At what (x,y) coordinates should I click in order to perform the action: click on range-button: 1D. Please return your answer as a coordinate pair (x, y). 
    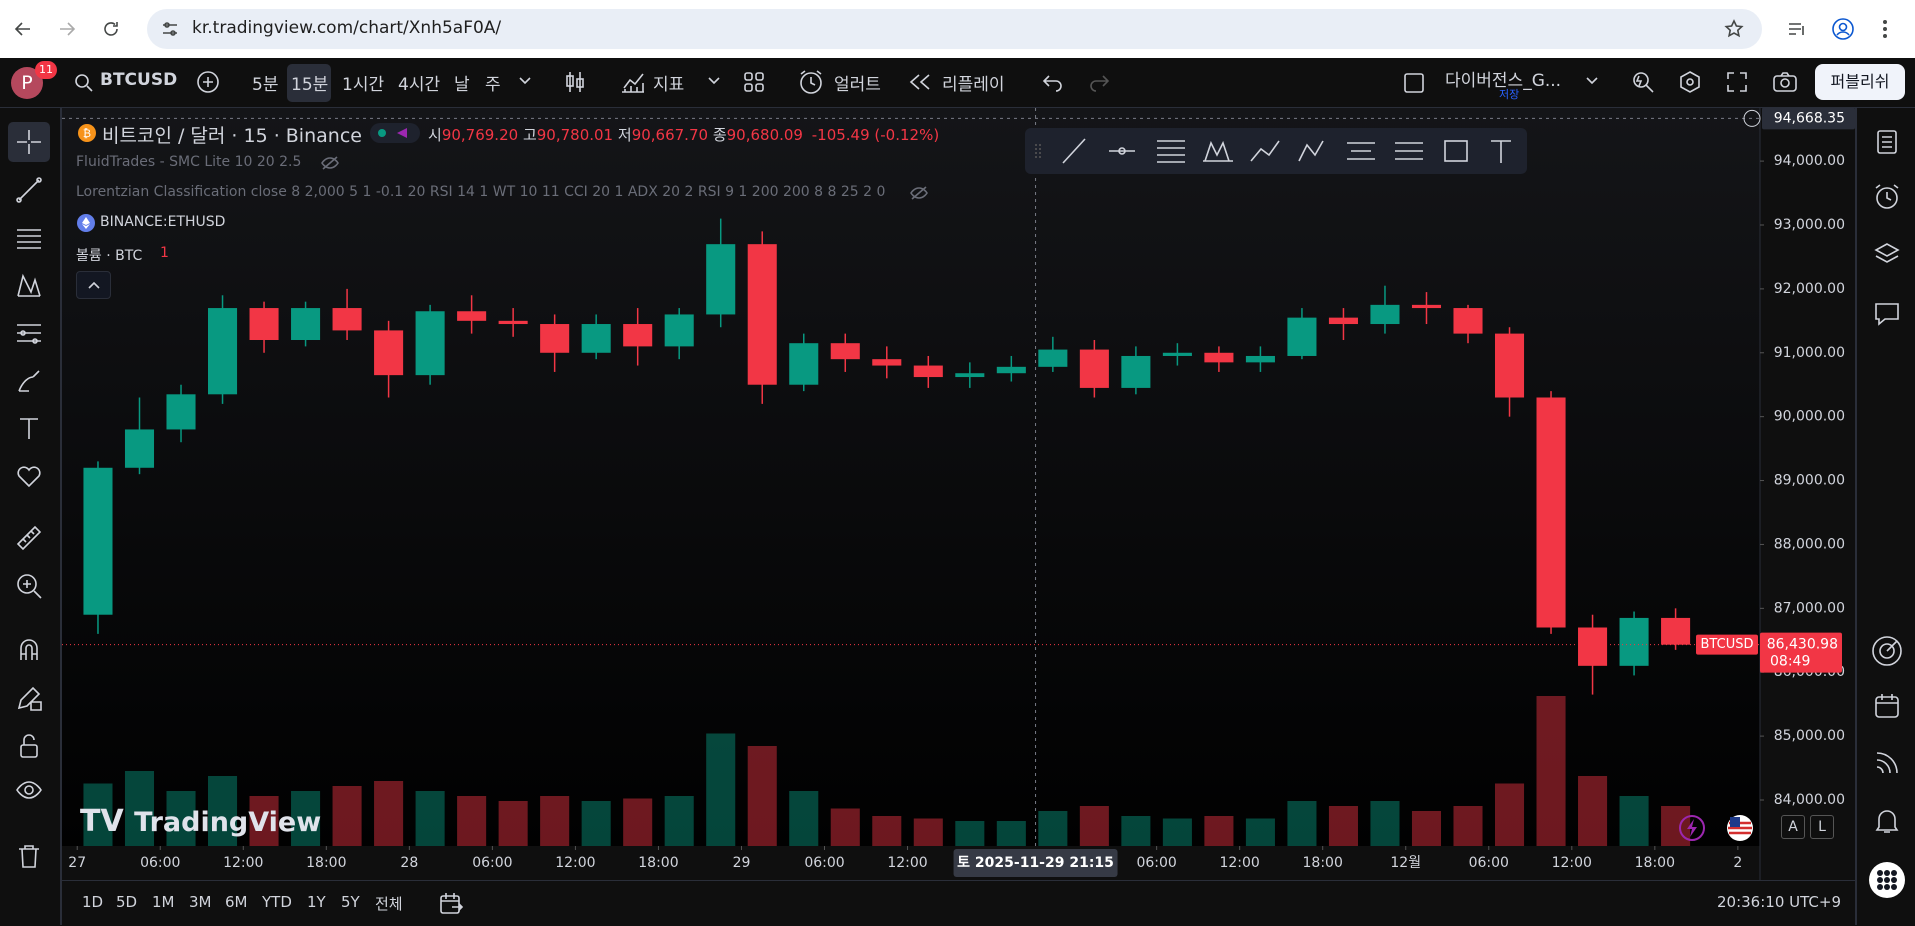
    Looking at the image, I should click on (93, 902).